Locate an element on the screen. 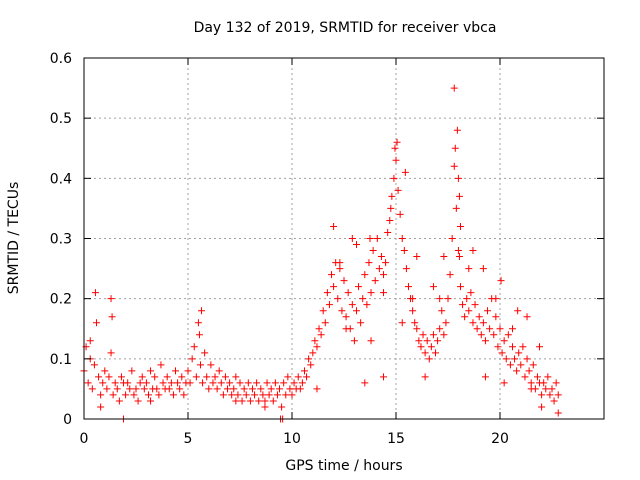 Image resolution: width=640 pixels, height=480 pixels. y-tick-label: 0.4 is located at coordinates (61, 179).